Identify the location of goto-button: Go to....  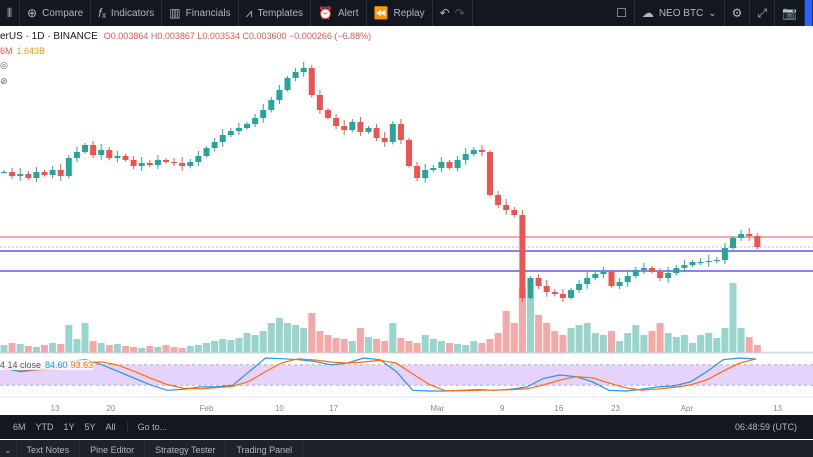
(149, 427).